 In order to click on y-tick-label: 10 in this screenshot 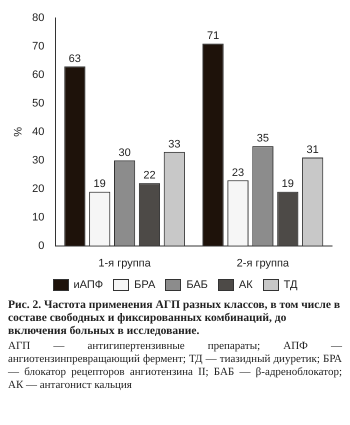, I will do `click(38, 217)`.